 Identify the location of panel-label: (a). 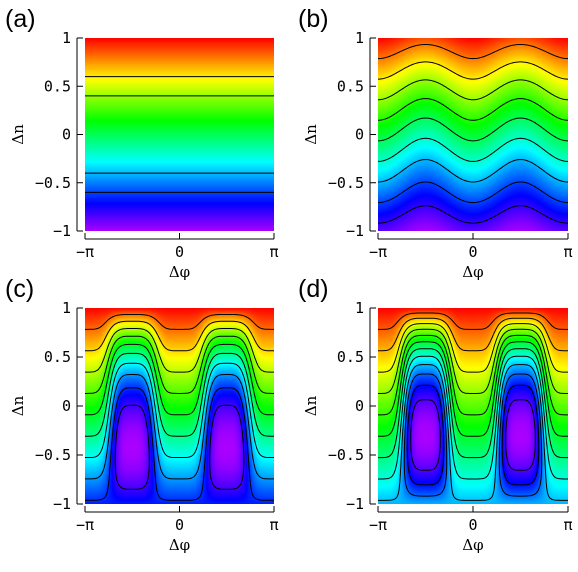
(20, 19).